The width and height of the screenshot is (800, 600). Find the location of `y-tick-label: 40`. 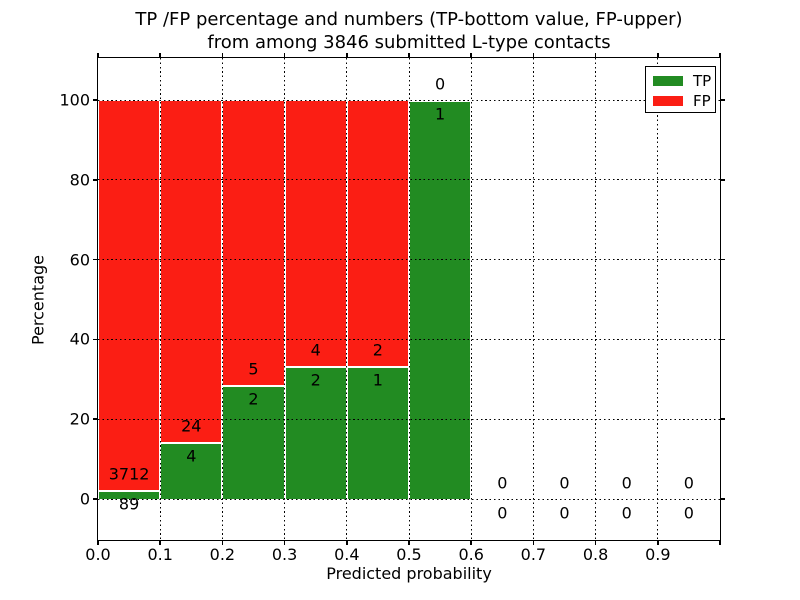

y-tick-label: 40 is located at coordinates (79, 339).